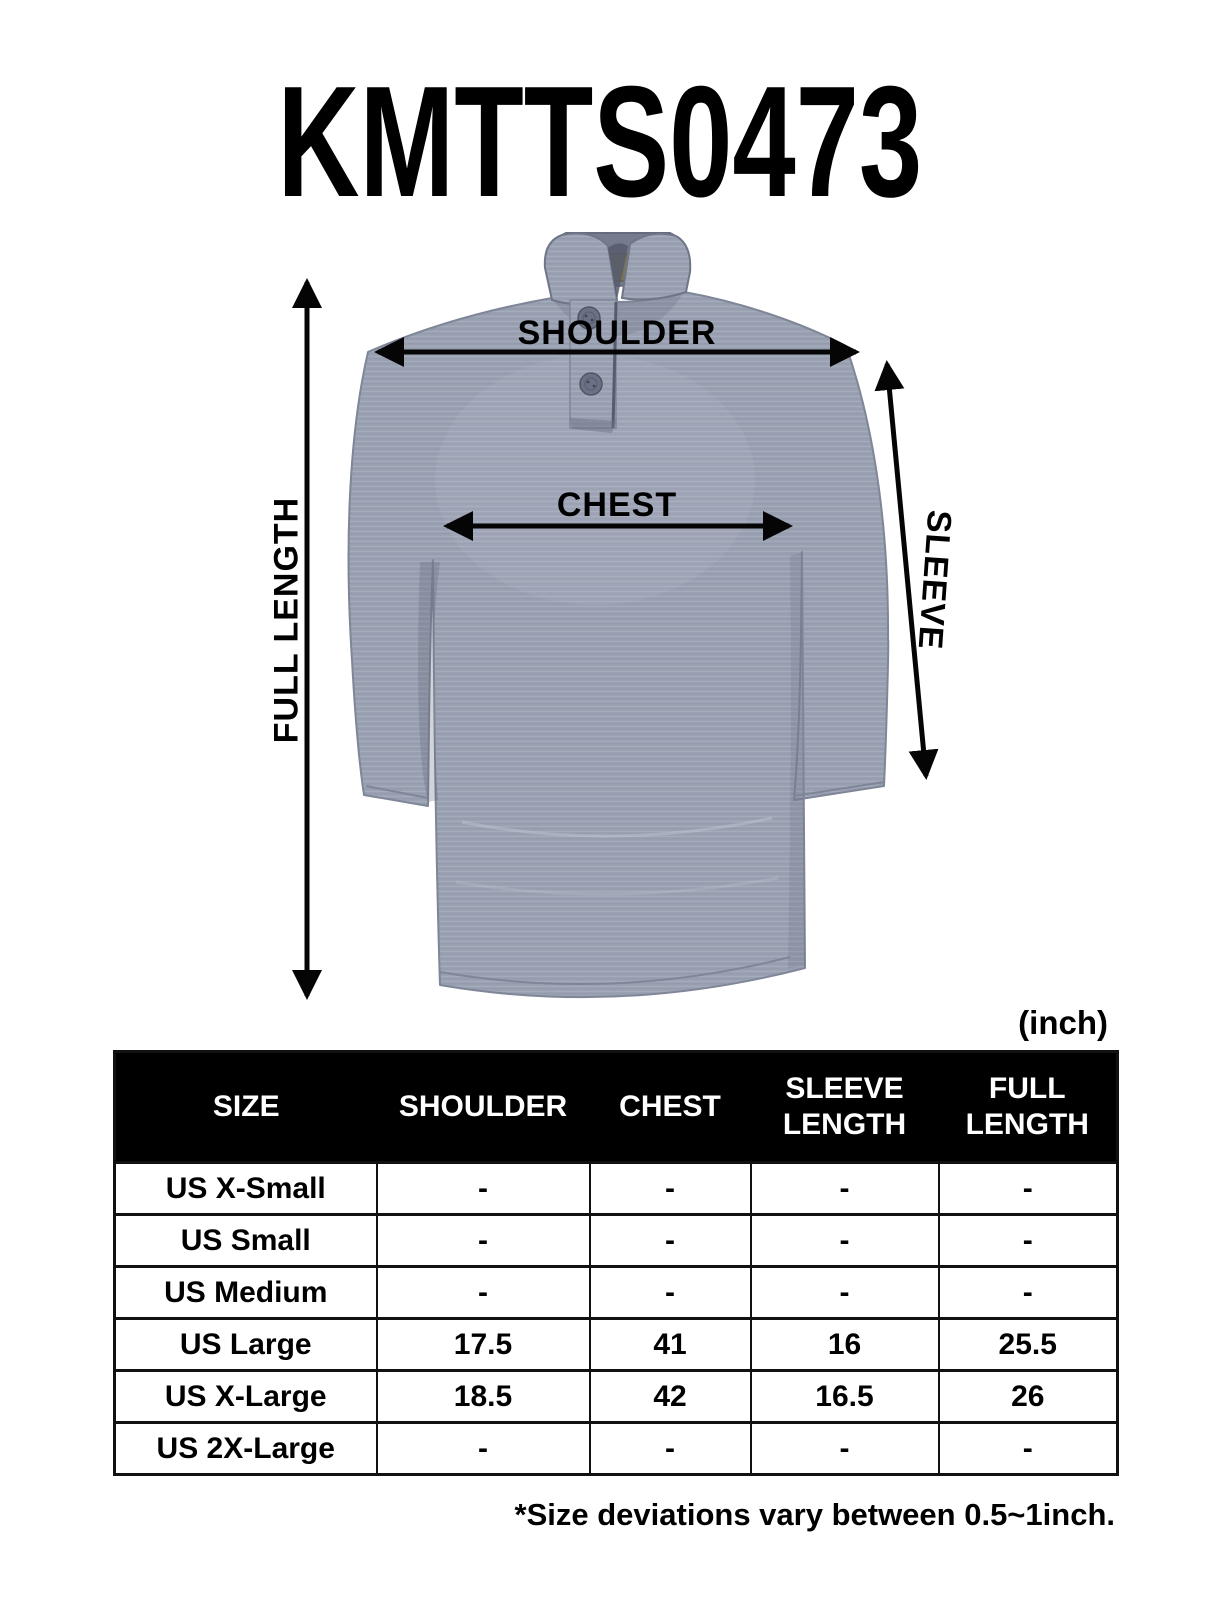 This screenshot has height=1600, width=1230. Describe the element at coordinates (429, 682) in the screenshot. I see `left-underarm-shadow` at that location.